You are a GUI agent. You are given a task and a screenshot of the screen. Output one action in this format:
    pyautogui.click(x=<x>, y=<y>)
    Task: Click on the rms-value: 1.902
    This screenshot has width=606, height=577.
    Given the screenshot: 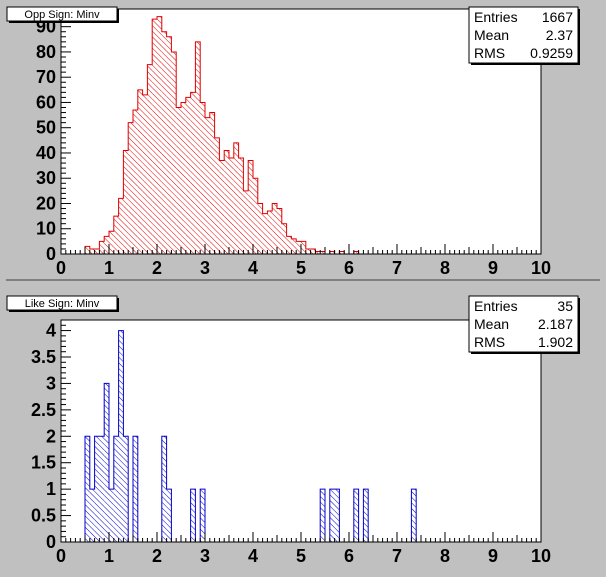 What is the action you would take?
    pyautogui.click(x=555, y=342)
    